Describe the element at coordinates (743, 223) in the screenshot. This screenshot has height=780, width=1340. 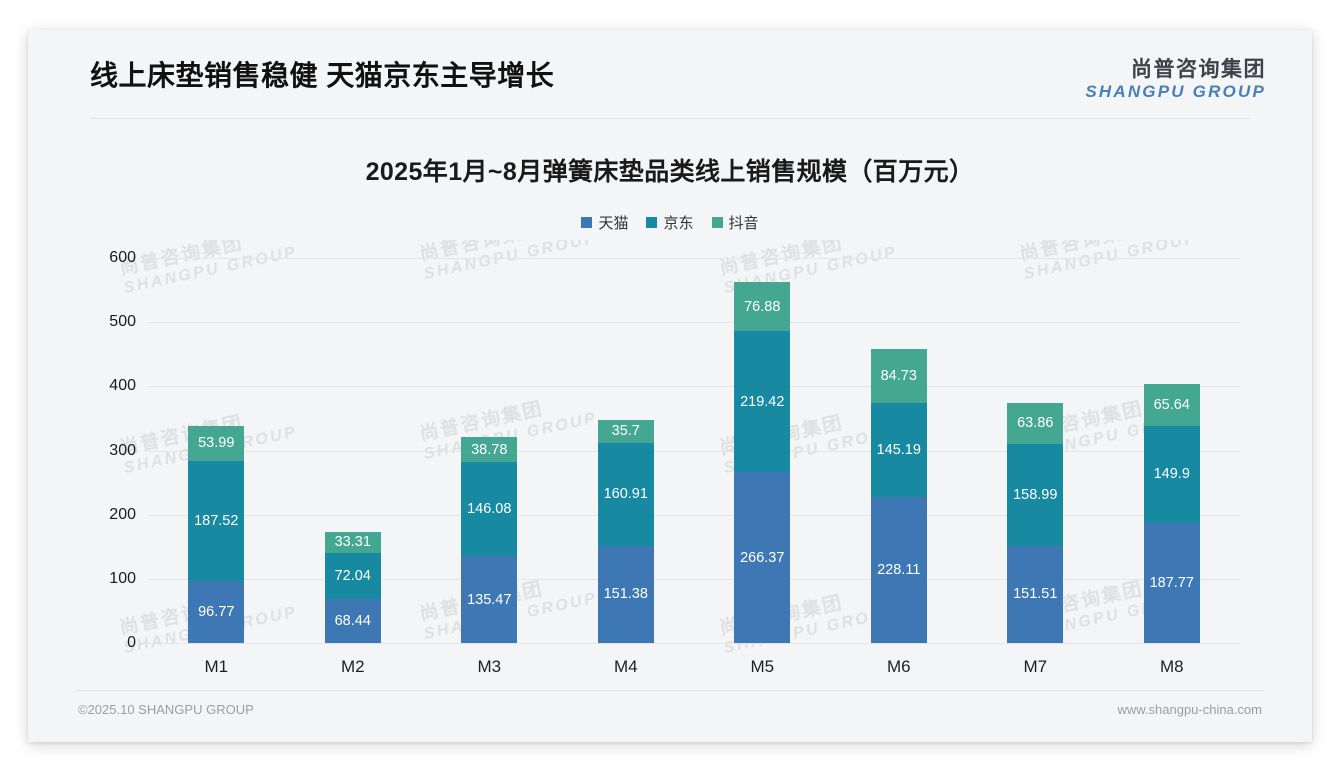
I see `legend-label: 抖音` at that location.